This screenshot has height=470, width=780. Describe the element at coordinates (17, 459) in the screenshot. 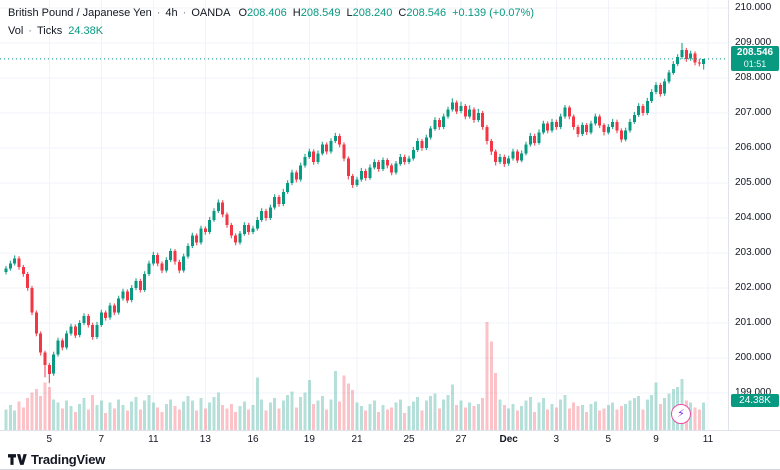

I see `tradingview-logo-icon` at that location.